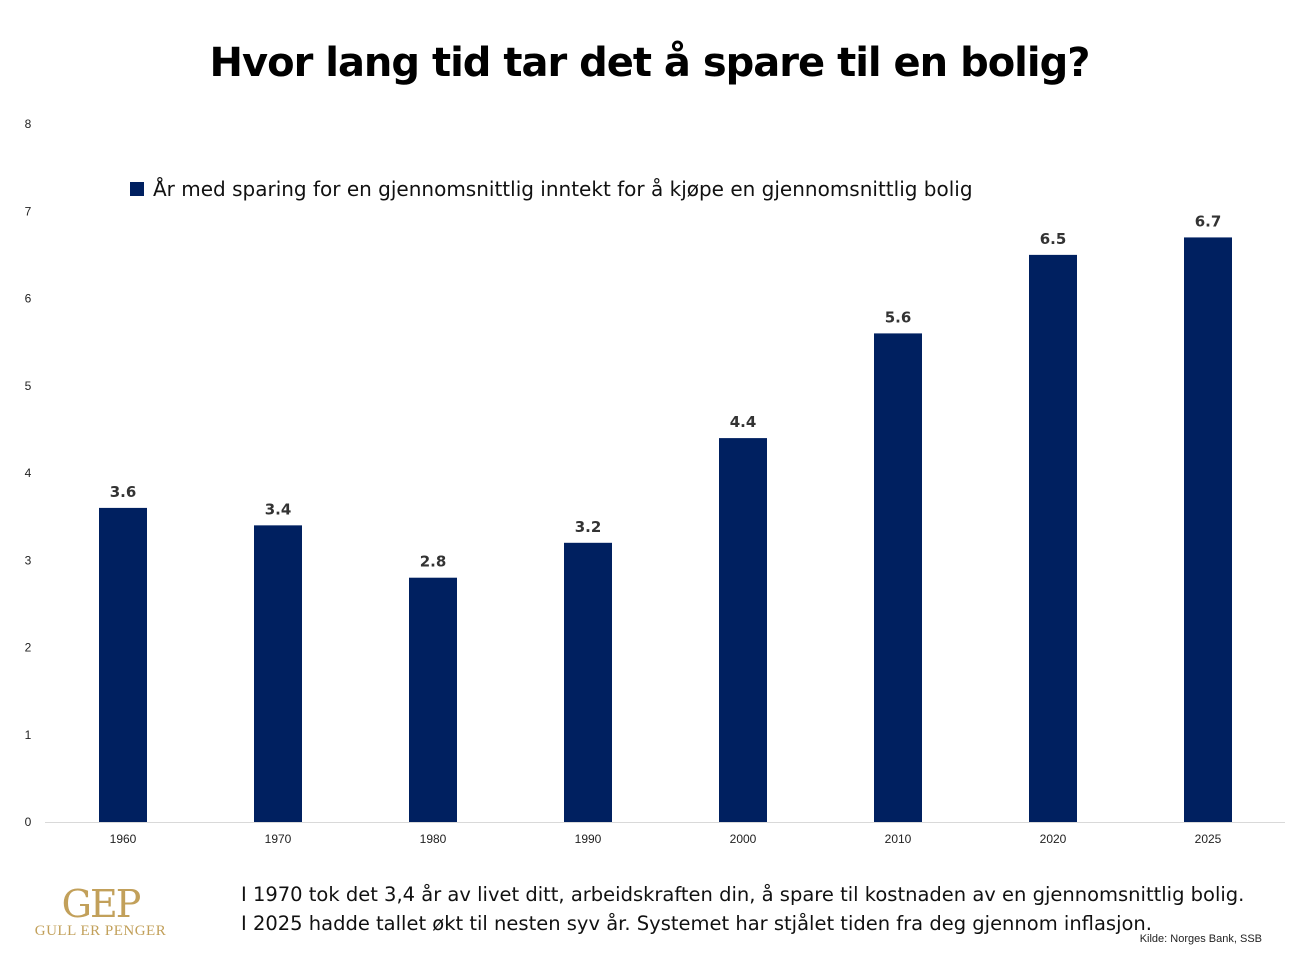 This screenshot has height=980, width=1299. I want to click on data-label: 3.4, so click(278, 509).